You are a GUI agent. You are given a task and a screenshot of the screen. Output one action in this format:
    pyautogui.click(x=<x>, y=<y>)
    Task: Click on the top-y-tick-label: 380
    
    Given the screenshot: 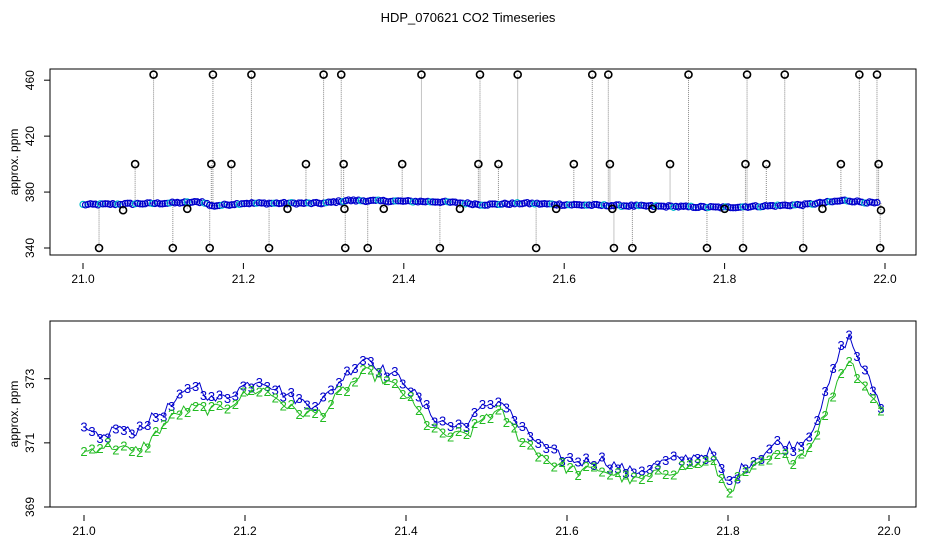 What is the action you would take?
    pyautogui.click(x=30, y=192)
    